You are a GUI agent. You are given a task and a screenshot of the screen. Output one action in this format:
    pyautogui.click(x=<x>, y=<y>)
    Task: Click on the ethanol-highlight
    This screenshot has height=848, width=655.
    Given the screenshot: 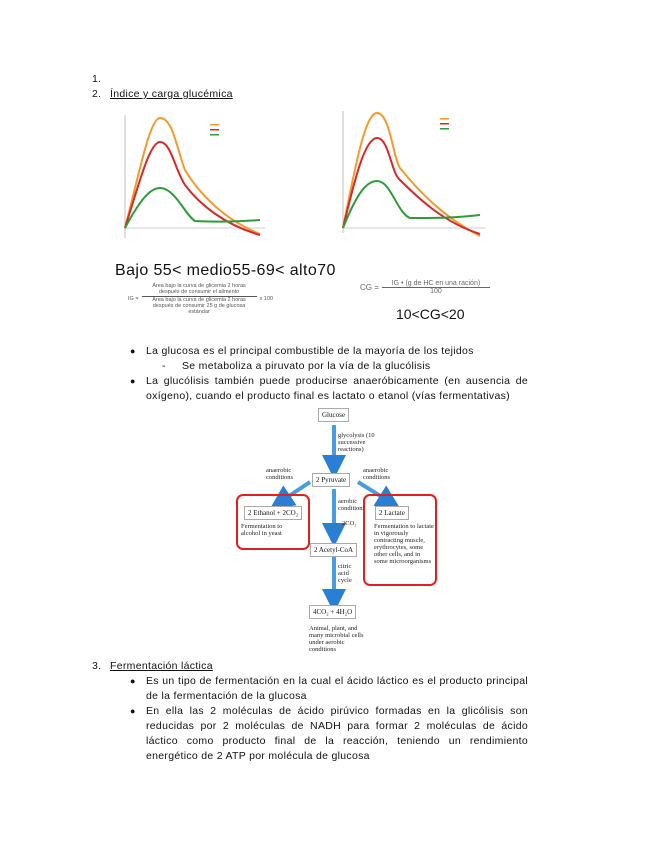 What is the action you would take?
    pyautogui.click(x=273, y=522)
    